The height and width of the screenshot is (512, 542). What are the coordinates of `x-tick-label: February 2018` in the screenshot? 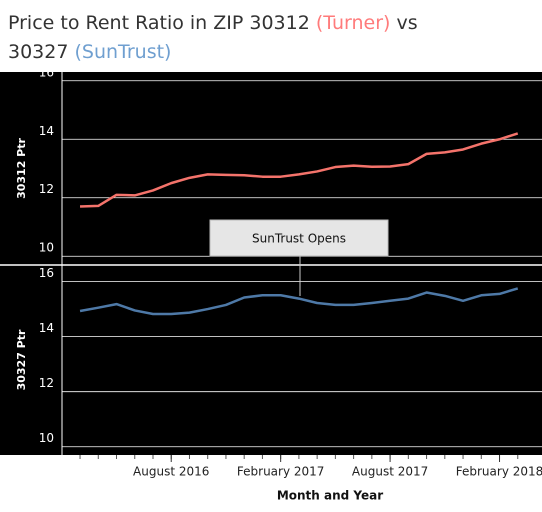 It's located at (499, 472).